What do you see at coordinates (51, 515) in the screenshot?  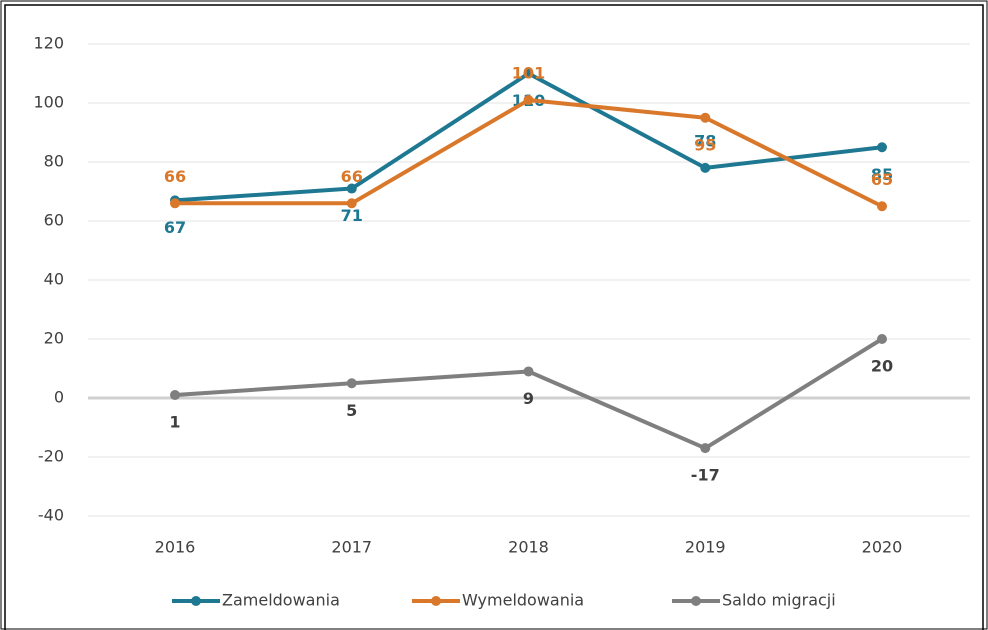 I see `y-tick-label: -40` at bounding box center [51, 515].